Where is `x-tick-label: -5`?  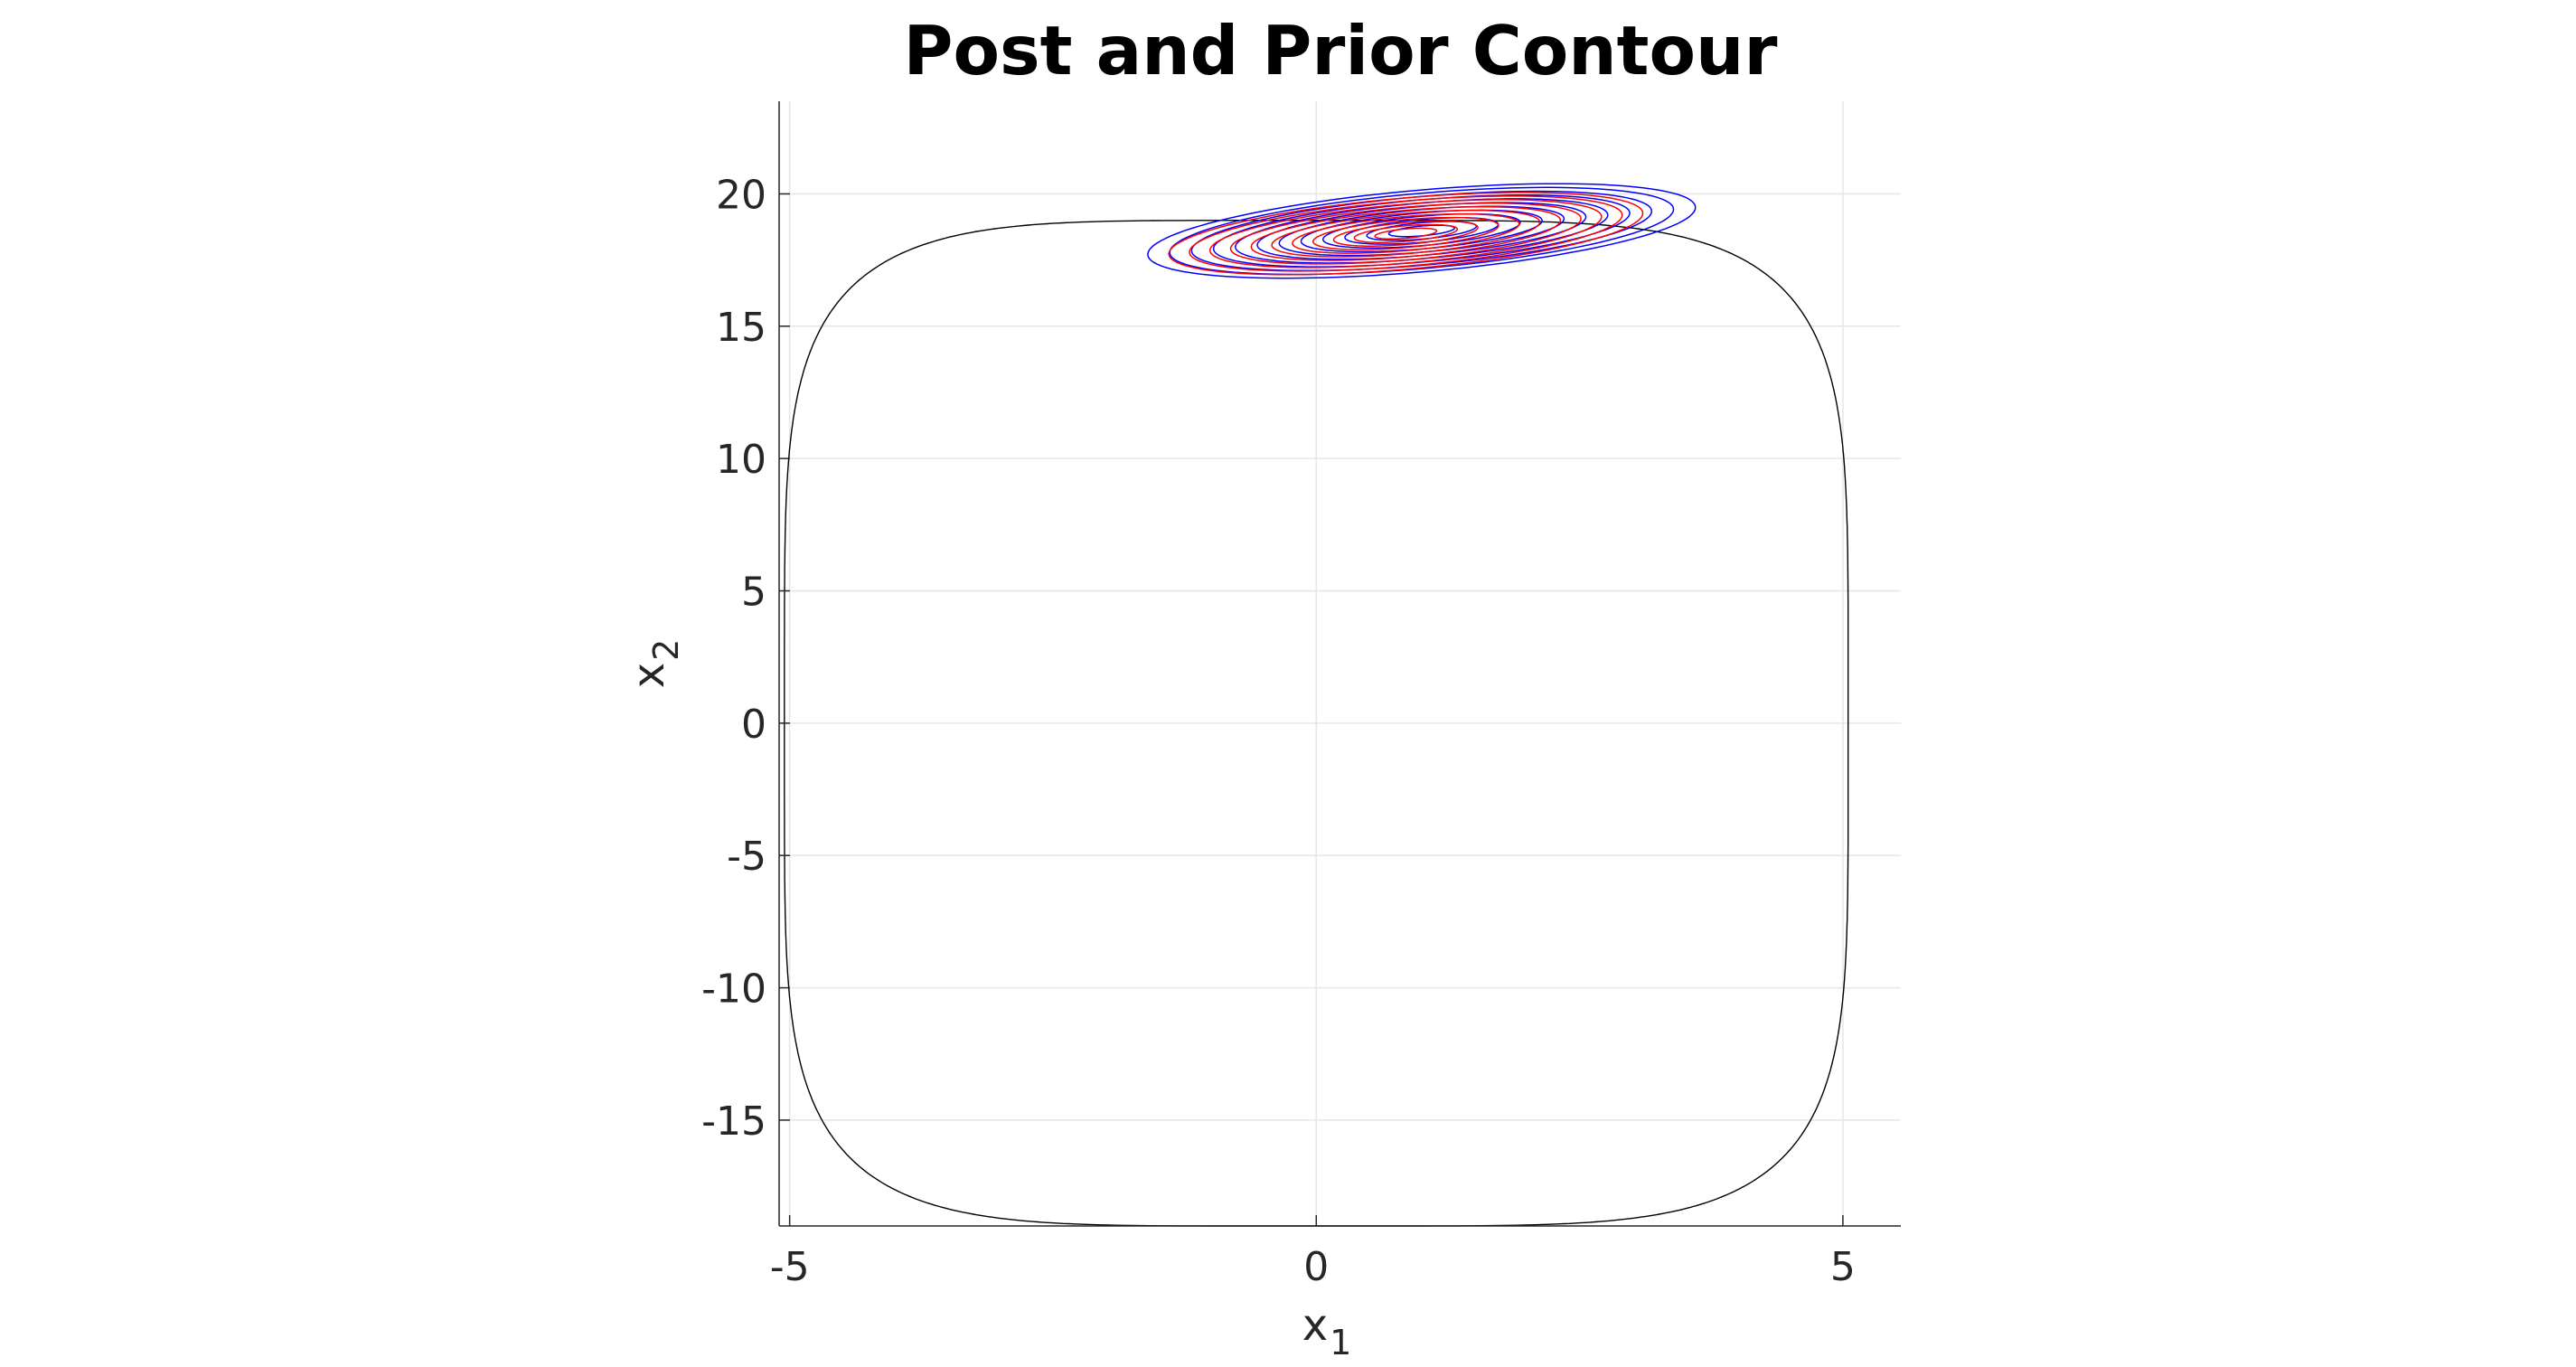
x-tick-label: -5 is located at coordinates (790, 1267).